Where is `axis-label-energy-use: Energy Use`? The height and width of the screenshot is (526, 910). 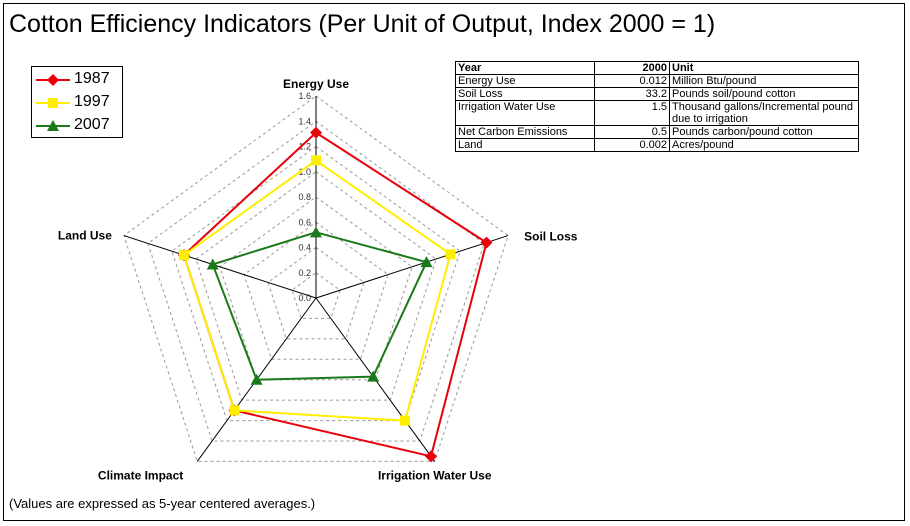 axis-label-energy-use: Energy Use is located at coordinates (316, 84).